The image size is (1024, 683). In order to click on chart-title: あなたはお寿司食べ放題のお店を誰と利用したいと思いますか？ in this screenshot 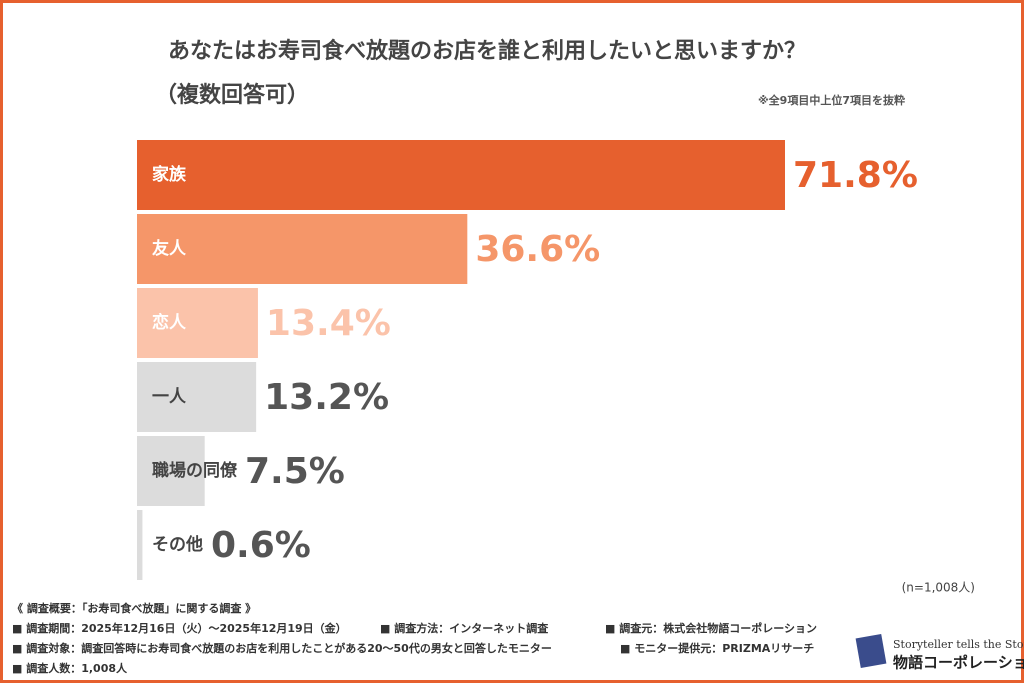, I will do `click(487, 51)`.